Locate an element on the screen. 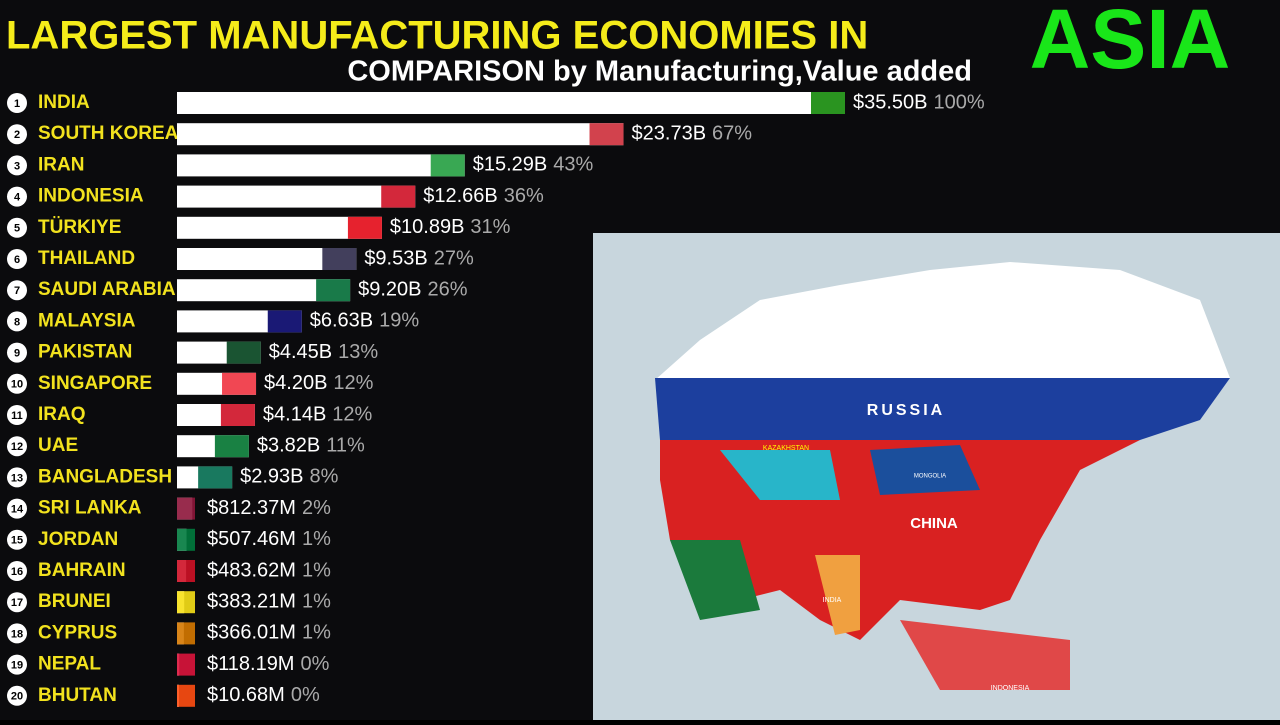 Image resolution: width=1280 pixels, height=725 pixels. rank: 13 is located at coordinates (17, 478).